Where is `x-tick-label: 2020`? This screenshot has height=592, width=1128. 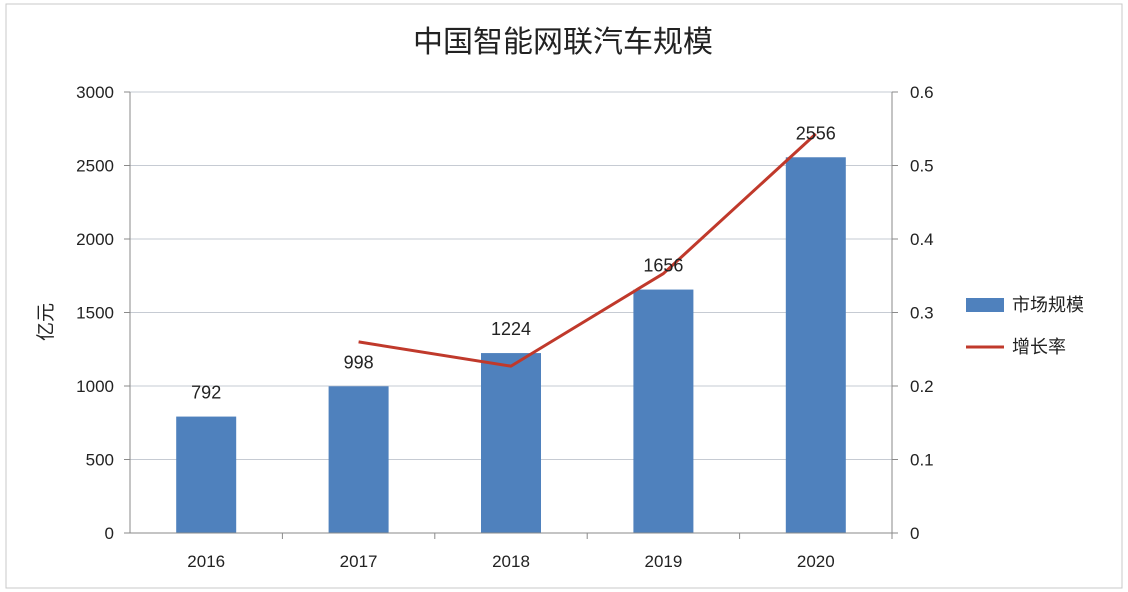 x-tick-label: 2020 is located at coordinates (816, 561).